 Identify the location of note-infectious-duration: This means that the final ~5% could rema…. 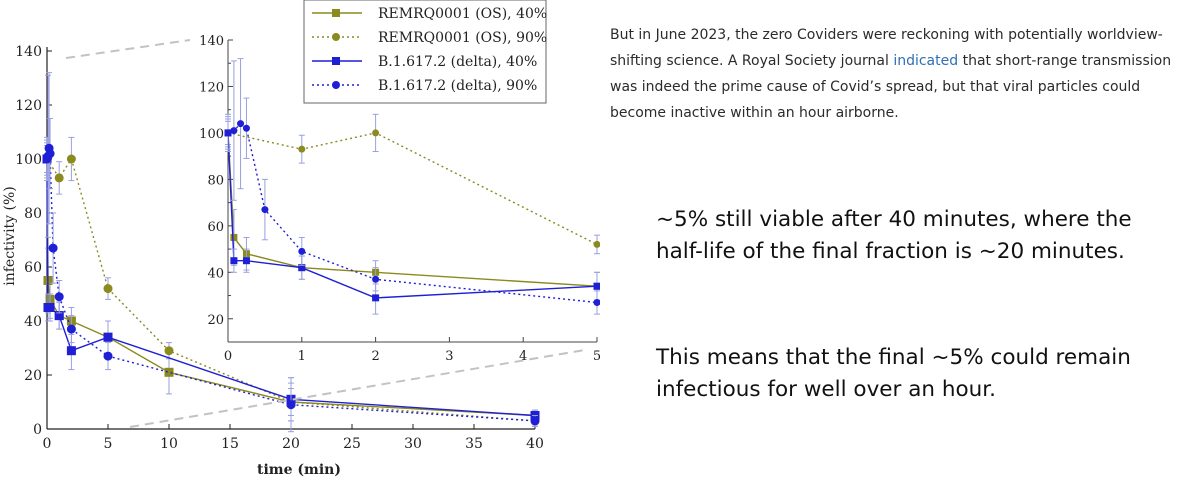
(893, 373).